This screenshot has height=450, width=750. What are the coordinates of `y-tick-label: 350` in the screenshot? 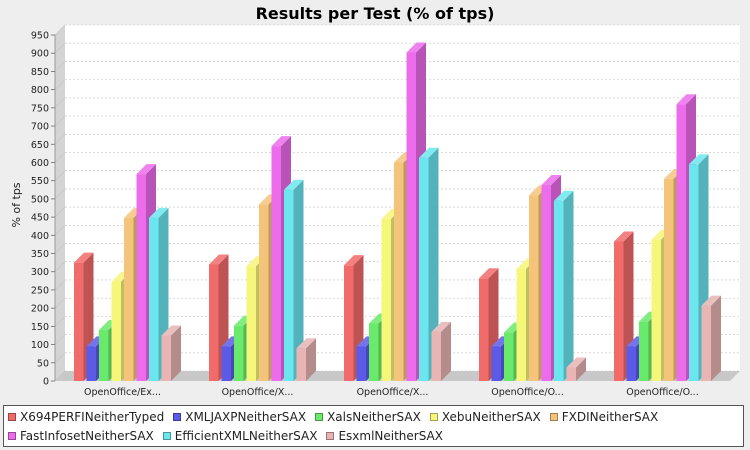 It's located at (40, 254).